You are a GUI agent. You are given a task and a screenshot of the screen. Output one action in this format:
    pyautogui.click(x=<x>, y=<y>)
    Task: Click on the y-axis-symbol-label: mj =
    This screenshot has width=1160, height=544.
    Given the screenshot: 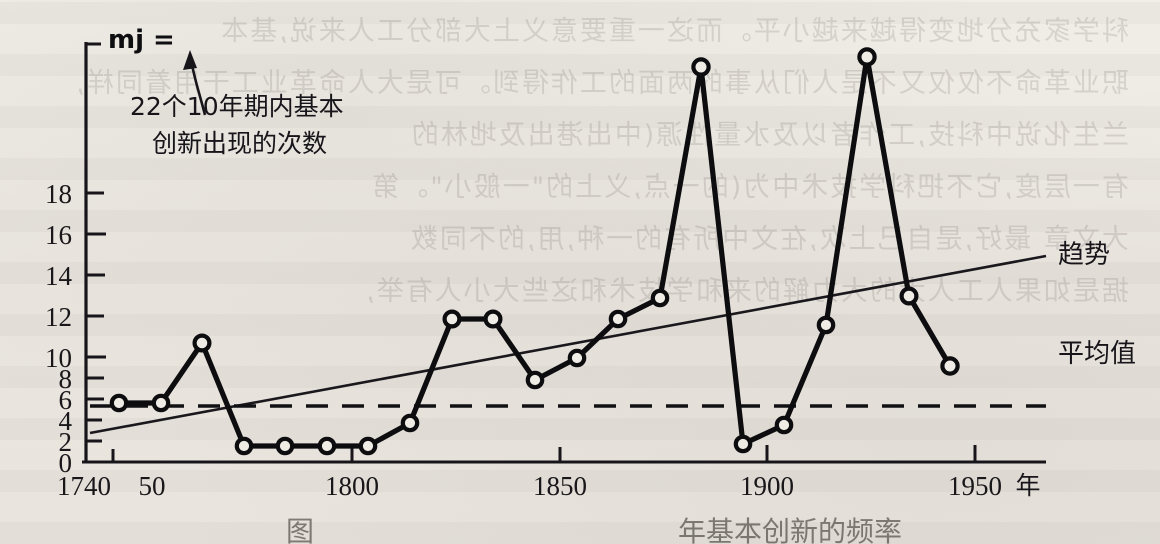 What is the action you would take?
    pyautogui.click(x=141, y=40)
    